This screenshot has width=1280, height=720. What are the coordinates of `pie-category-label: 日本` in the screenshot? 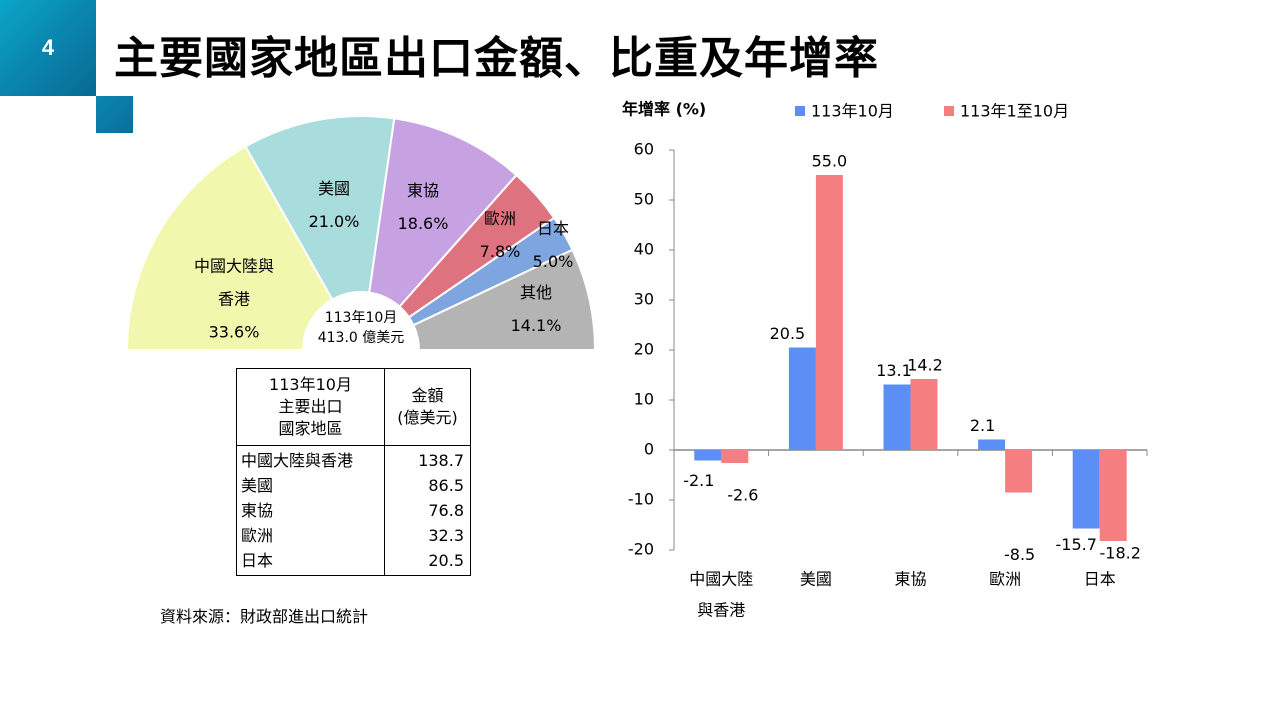 It's located at (553, 228).